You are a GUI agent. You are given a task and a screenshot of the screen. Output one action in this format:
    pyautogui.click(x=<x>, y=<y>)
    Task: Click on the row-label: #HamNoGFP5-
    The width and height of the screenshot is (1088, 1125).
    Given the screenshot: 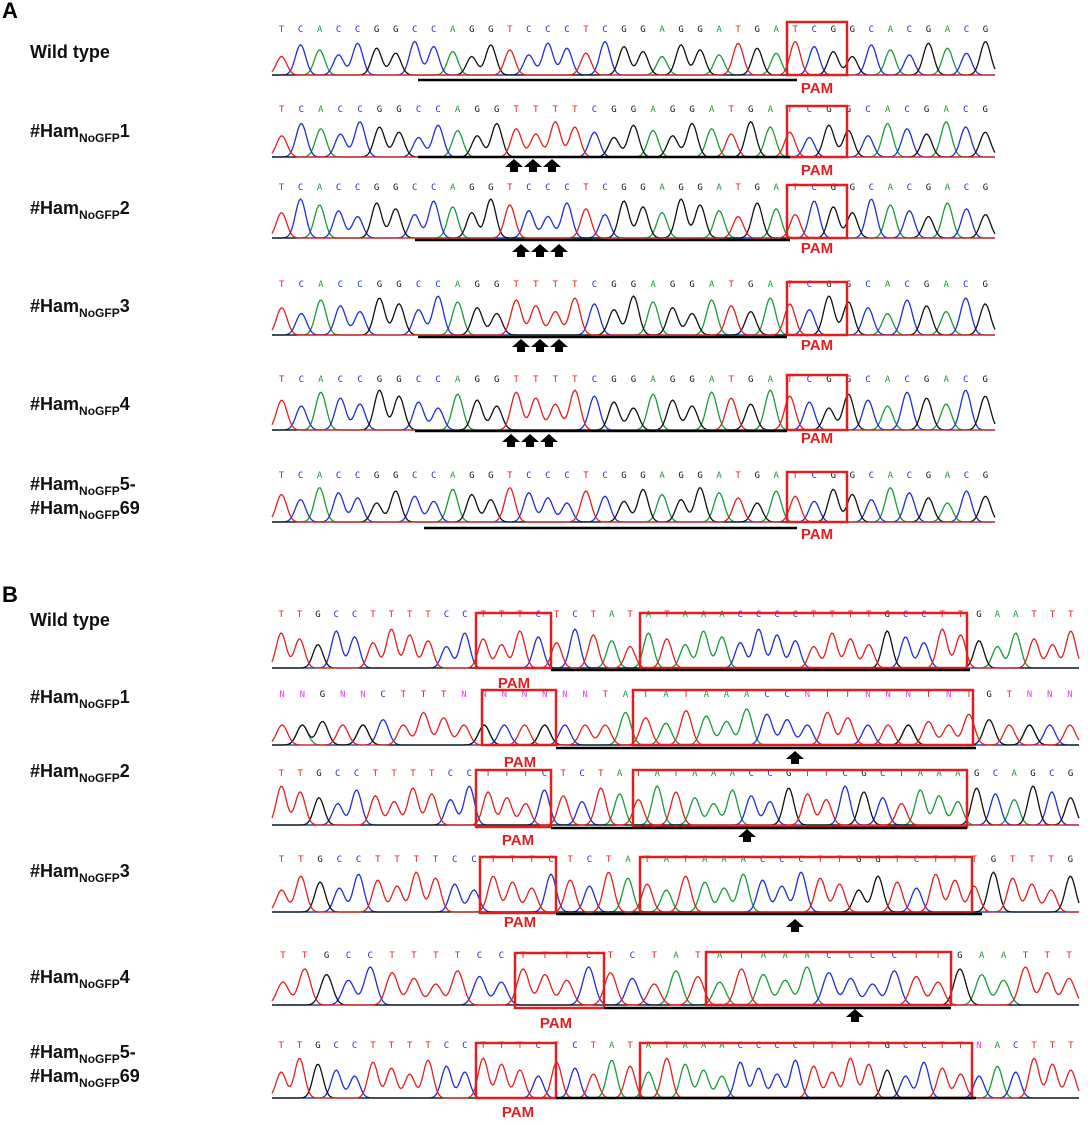 What is the action you would take?
    pyautogui.click(x=83, y=486)
    